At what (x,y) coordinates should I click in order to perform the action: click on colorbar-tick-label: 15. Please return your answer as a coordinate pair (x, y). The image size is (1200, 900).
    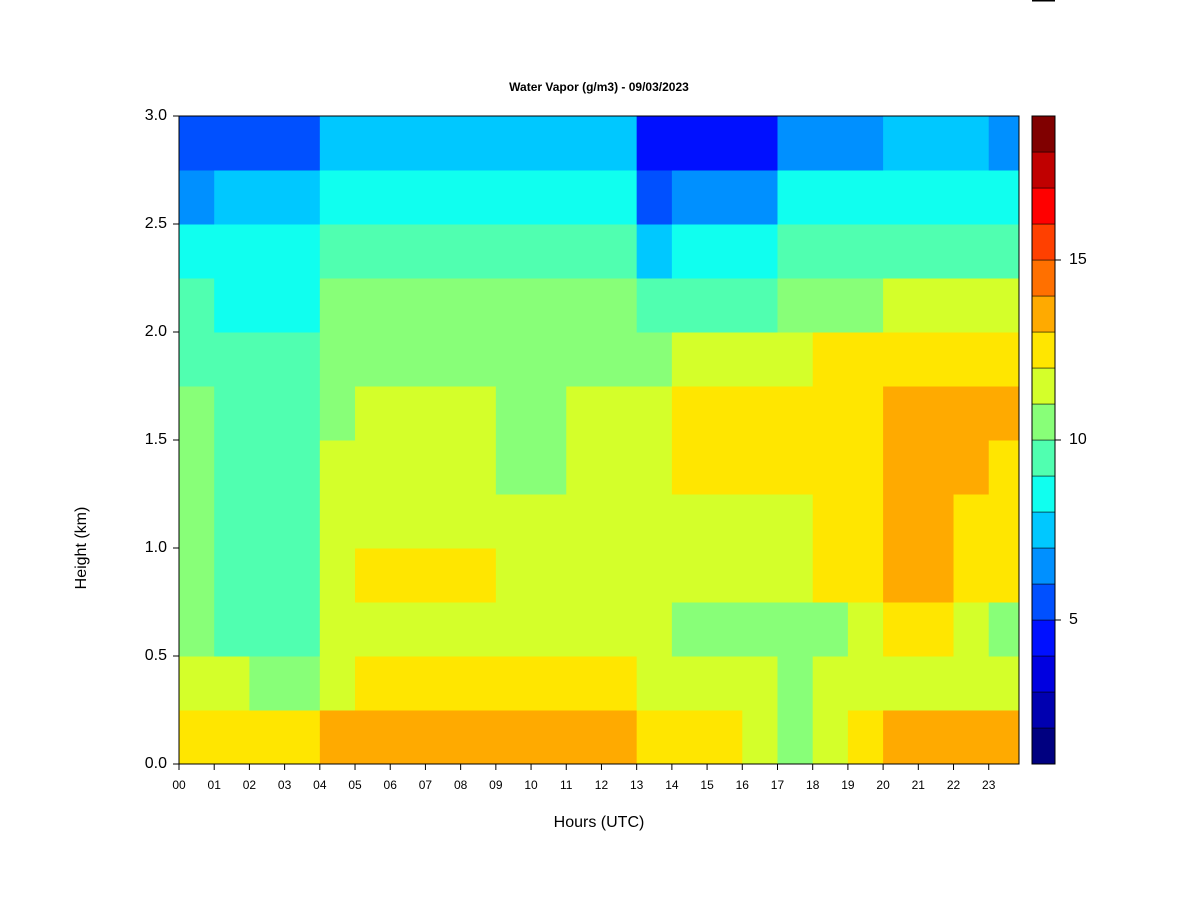
    Looking at the image, I should click on (1078, 259).